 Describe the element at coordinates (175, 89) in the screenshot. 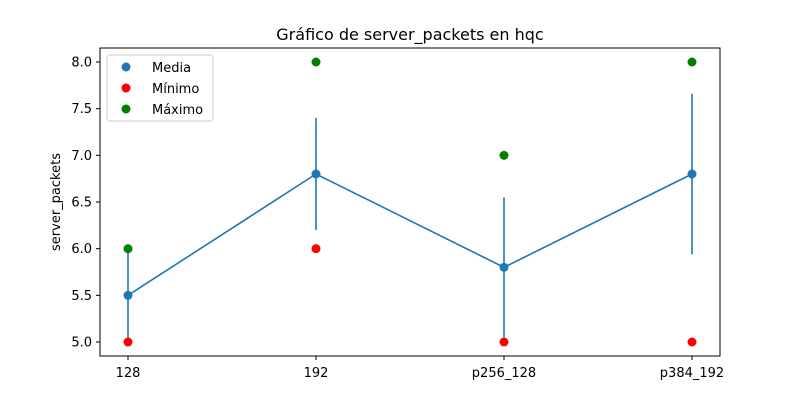

I see `legend-label-minimo: Mínimo` at that location.